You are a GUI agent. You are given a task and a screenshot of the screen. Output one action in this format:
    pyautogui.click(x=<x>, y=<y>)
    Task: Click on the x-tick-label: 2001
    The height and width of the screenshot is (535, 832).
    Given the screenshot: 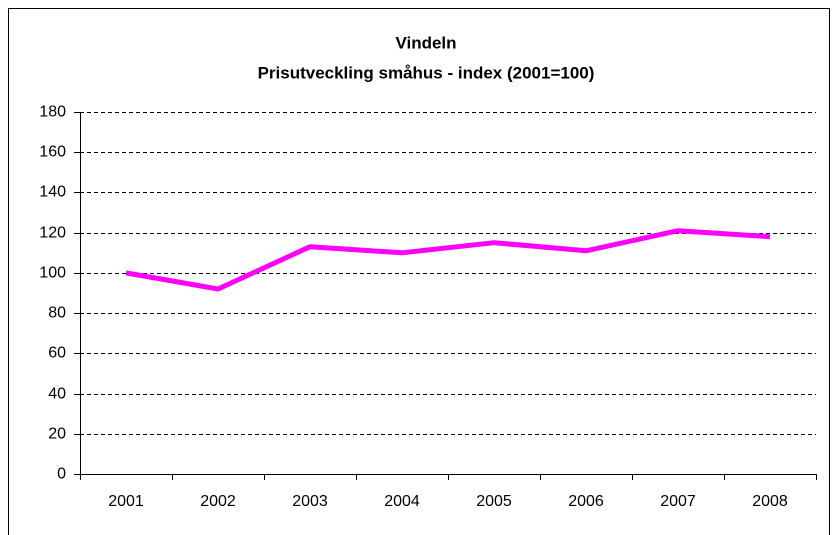 What is the action you would take?
    pyautogui.click(x=126, y=501)
    